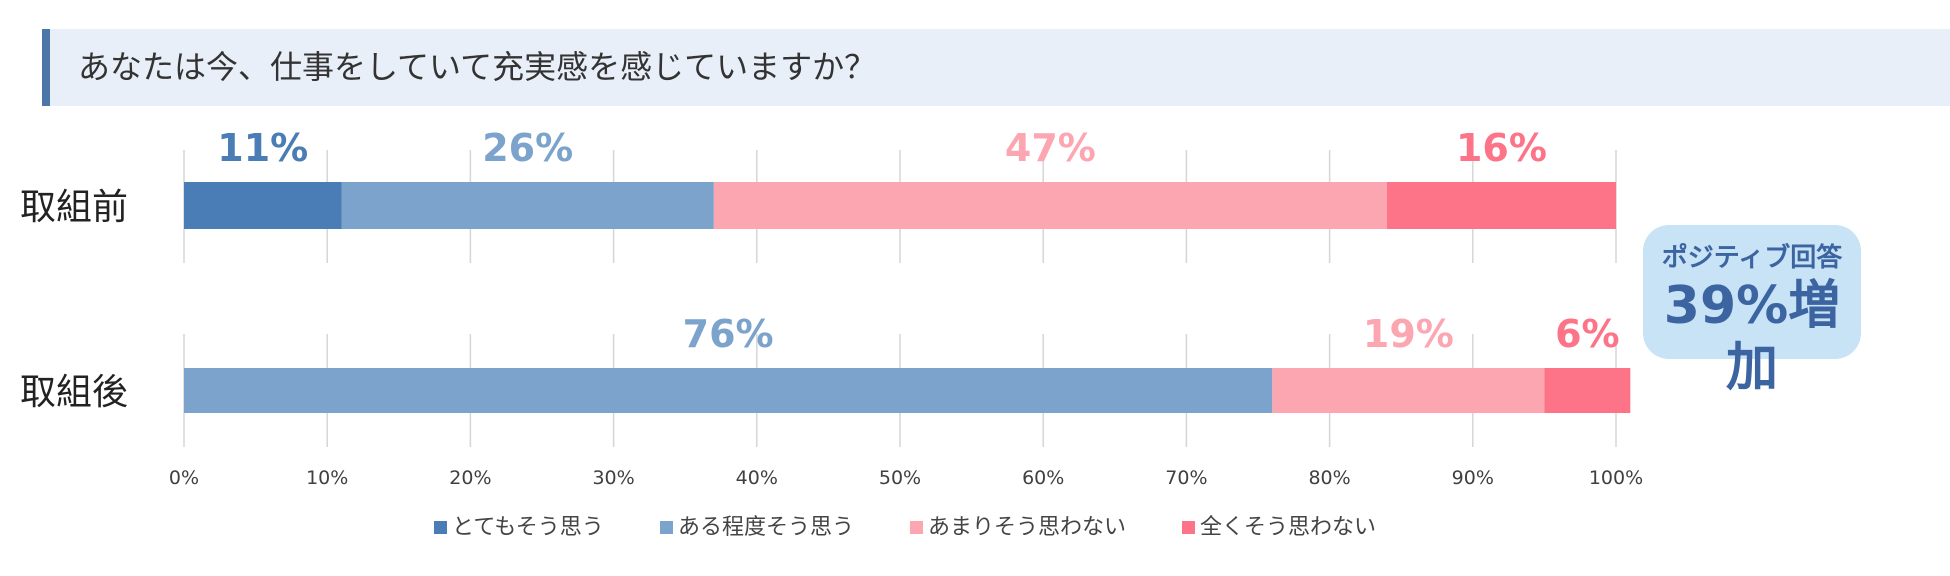 Image resolution: width=1950 pixels, height=576 pixels. I want to click on x-tick-label: 70%, so click(1186, 478).